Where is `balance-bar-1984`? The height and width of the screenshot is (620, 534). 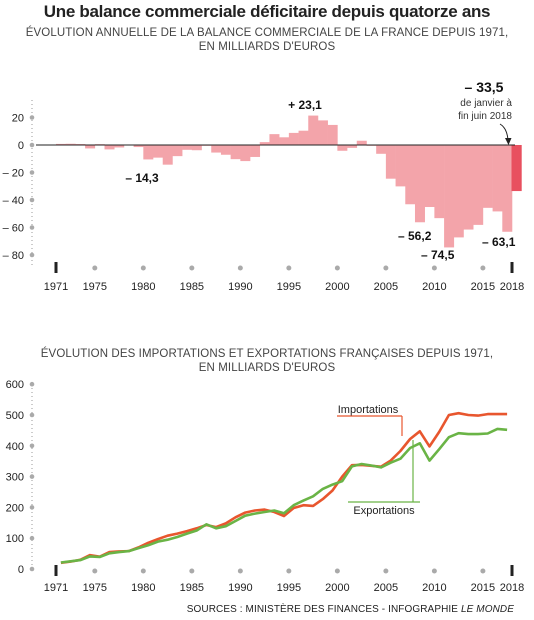
balance-bar-1984 is located at coordinates (187, 147).